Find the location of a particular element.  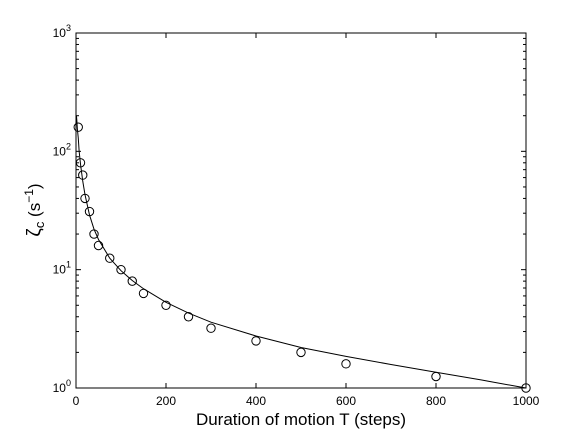

y-axis-unit-open: (s is located at coordinates (34, 212).